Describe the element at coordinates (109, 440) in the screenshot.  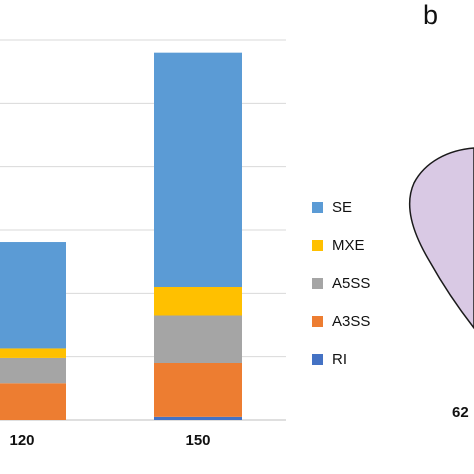
I see `x-tick-labels: 120 150` at that location.